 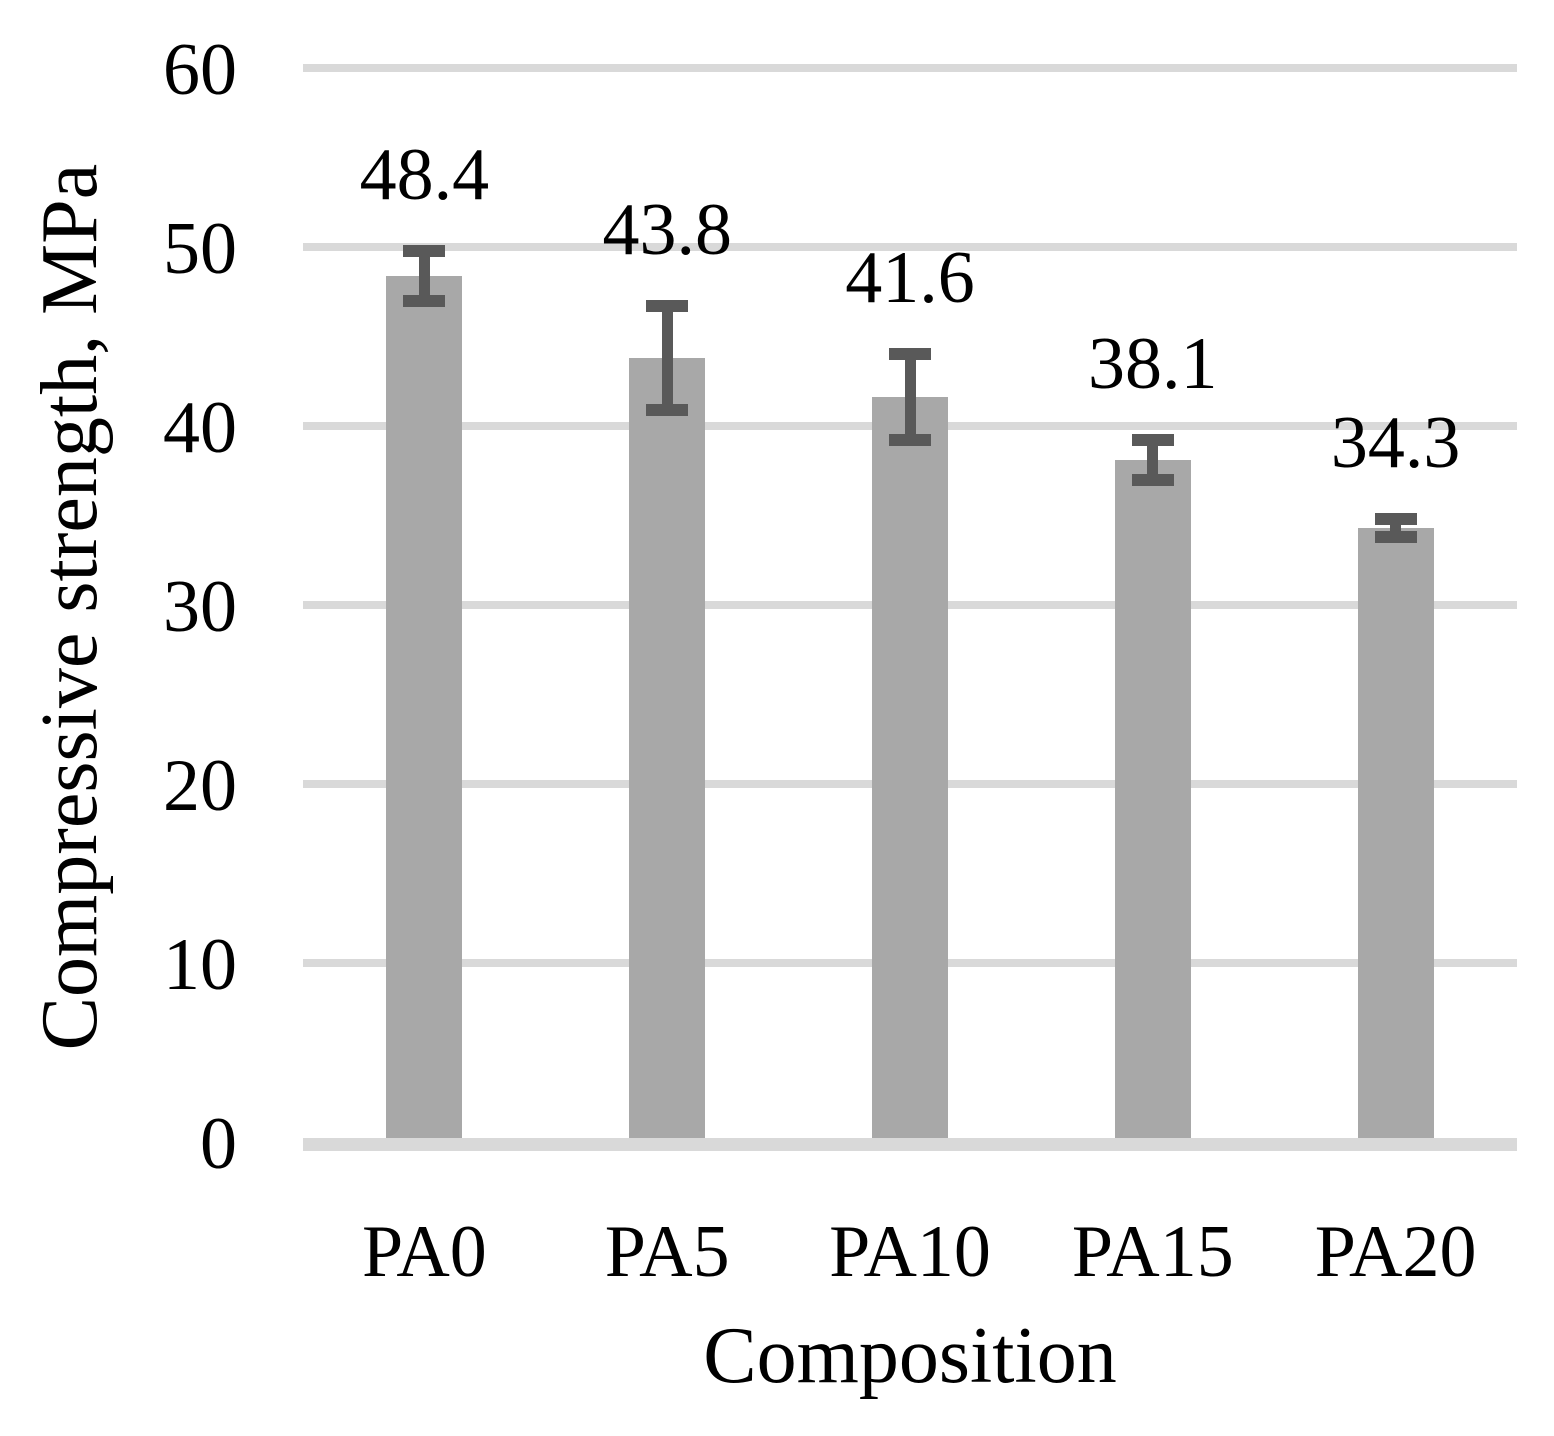 What do you see at coordinates (667, 230) in the screenshot?
I see `data-label-pa5: 43.8` at bounding box center [667, 230].